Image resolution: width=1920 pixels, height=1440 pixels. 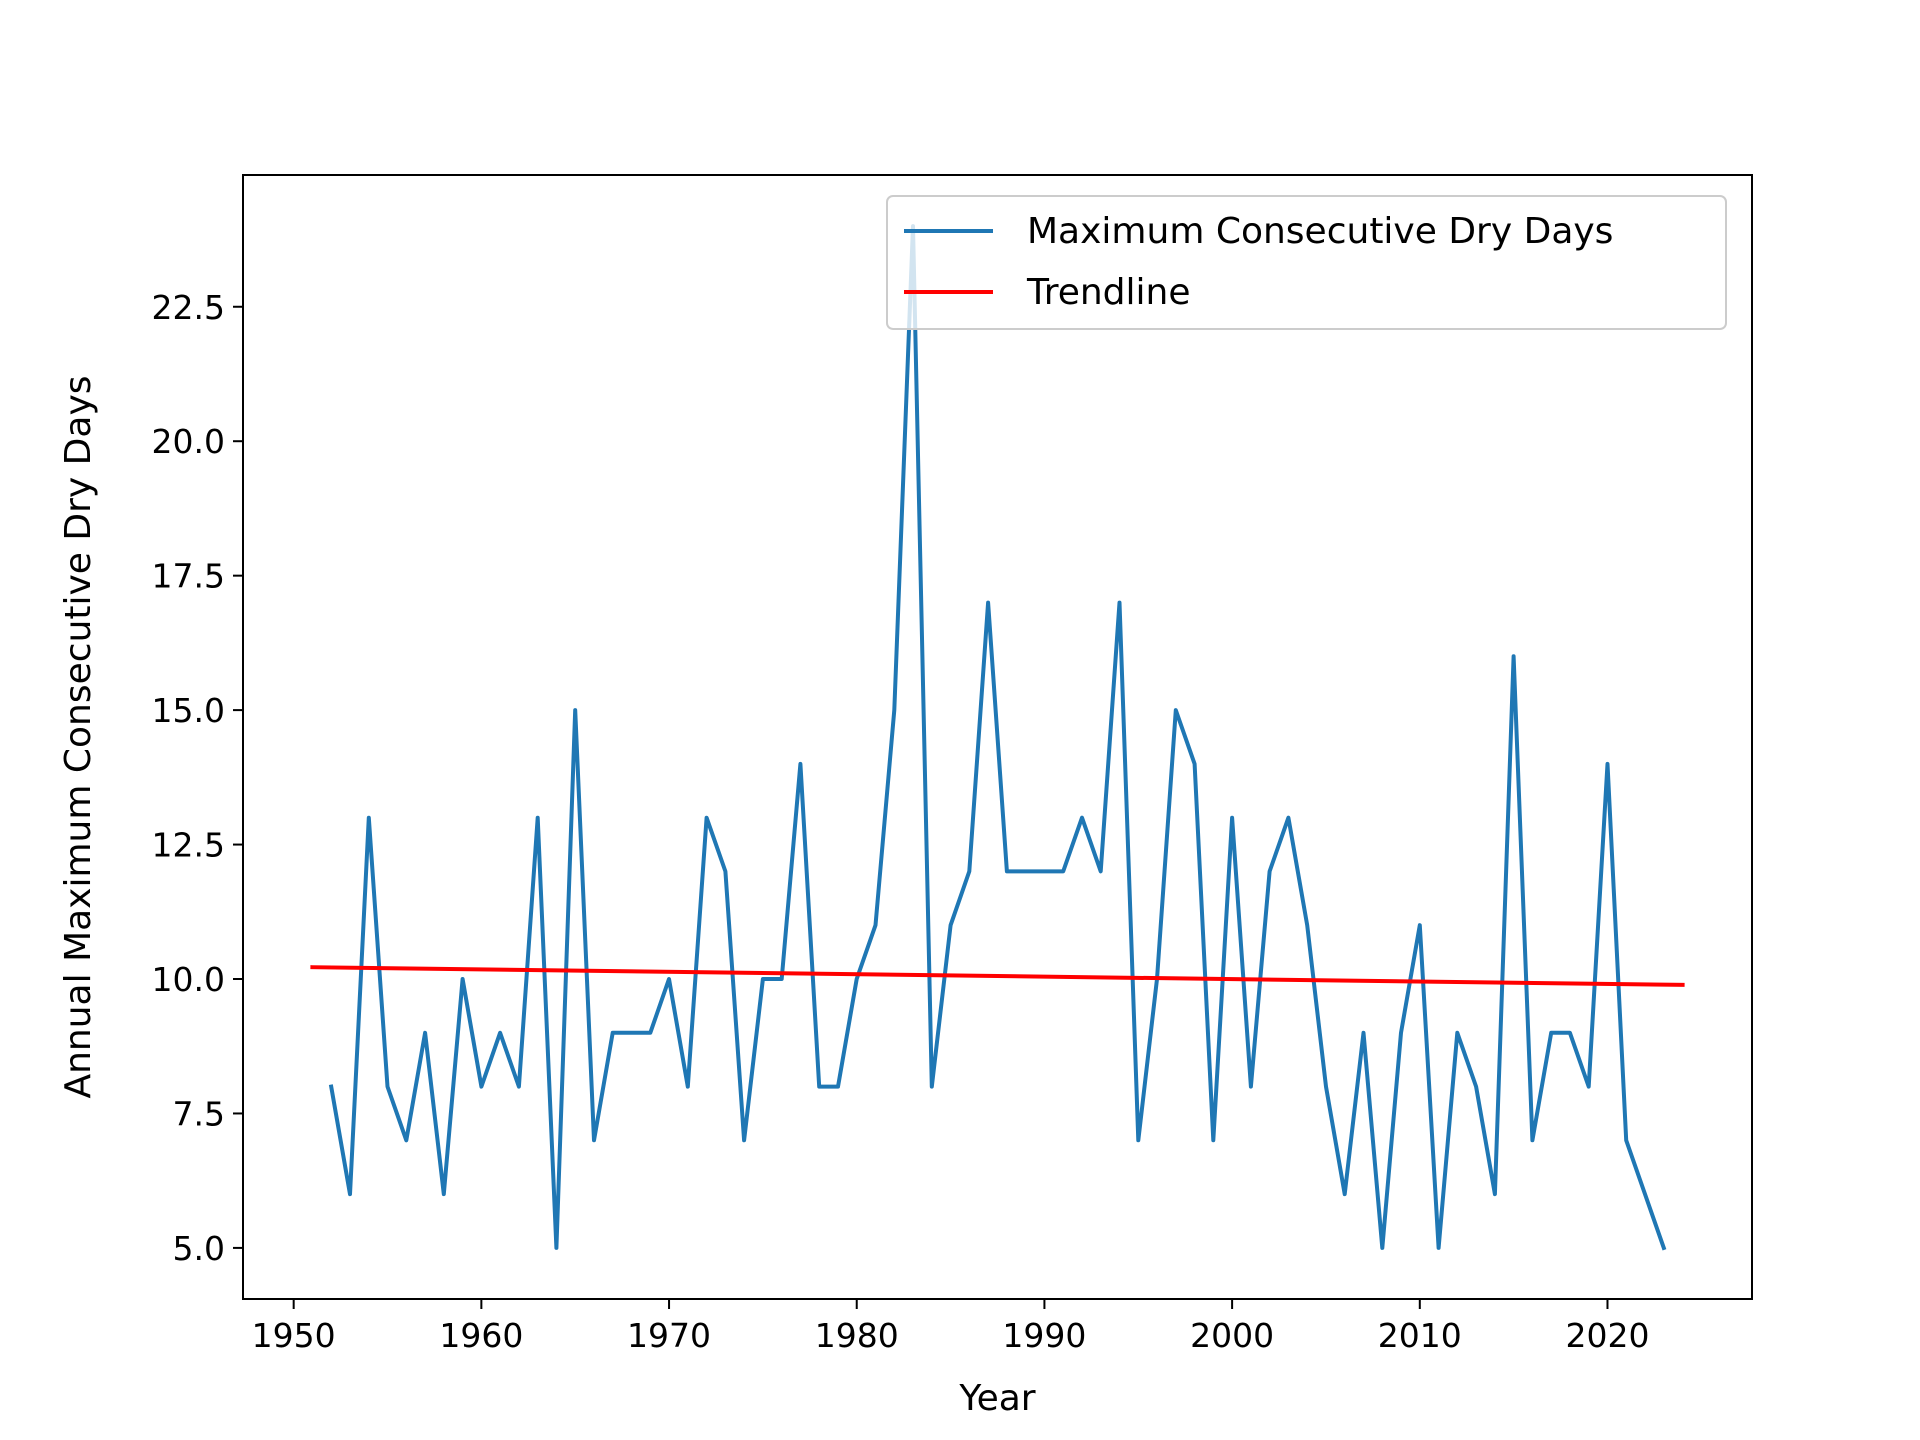 What do you see at coordinates (188, 441) in the screenshot?
I see `y-tick-label: 20.0` at bounding box center [188, 441].